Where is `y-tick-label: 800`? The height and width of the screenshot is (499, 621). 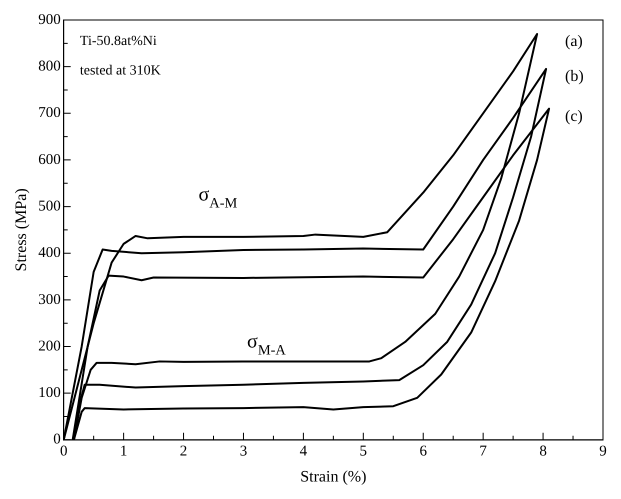 y-tick-label: 800 is located at coordinates (49, 66).